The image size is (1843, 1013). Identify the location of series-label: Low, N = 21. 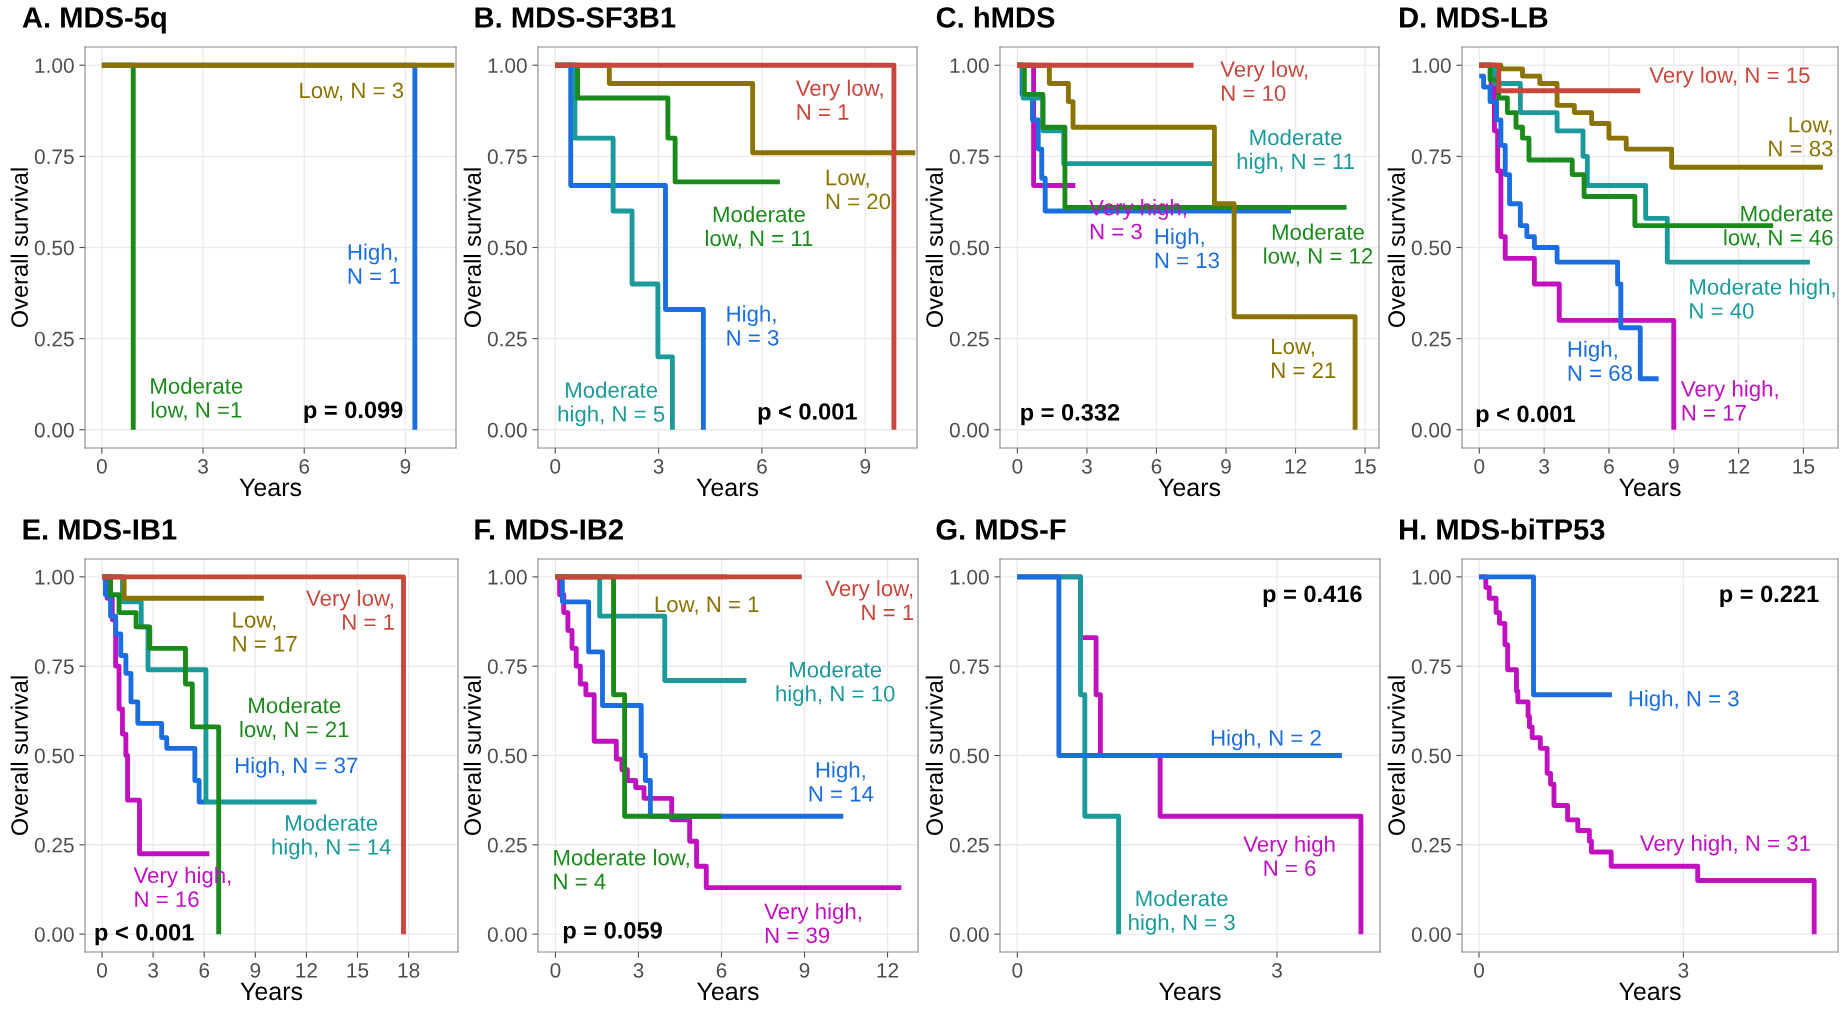
(1304, 358).